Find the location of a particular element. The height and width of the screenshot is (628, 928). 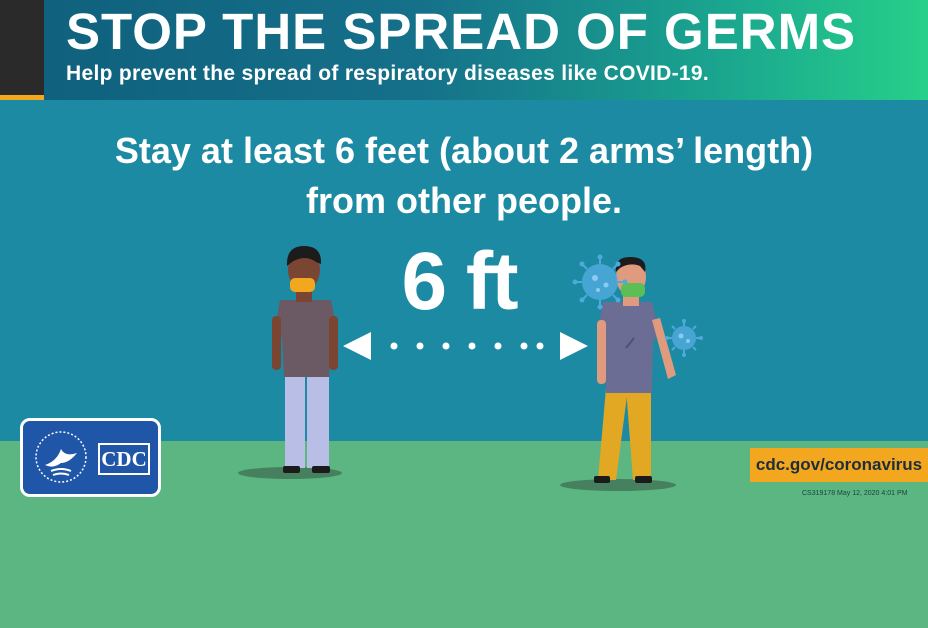

distance-dots is located at coordinates (467, 346).